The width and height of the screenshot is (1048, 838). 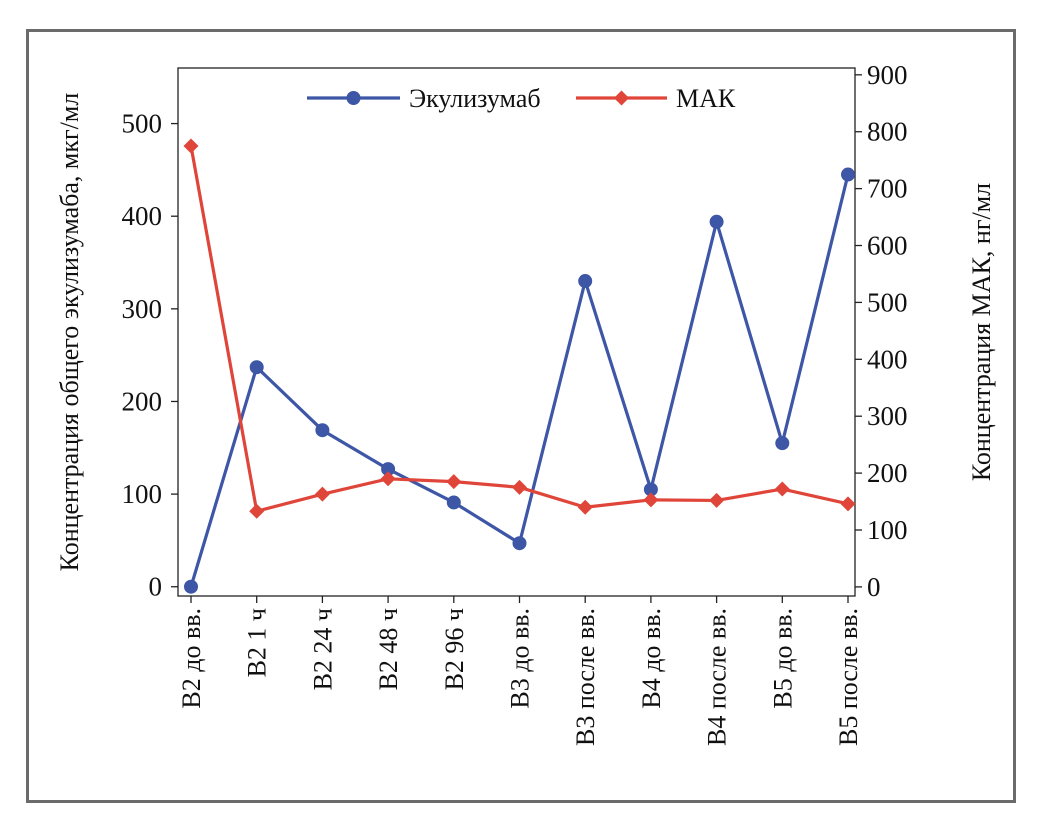 I want to click on legend-label-mac: МАК, so click(x=706, y=98).